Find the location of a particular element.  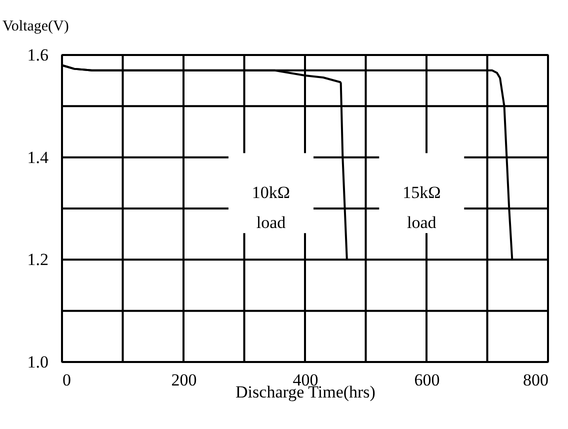

y-tick-label: 1.4 is located at coordinates (38, 157).